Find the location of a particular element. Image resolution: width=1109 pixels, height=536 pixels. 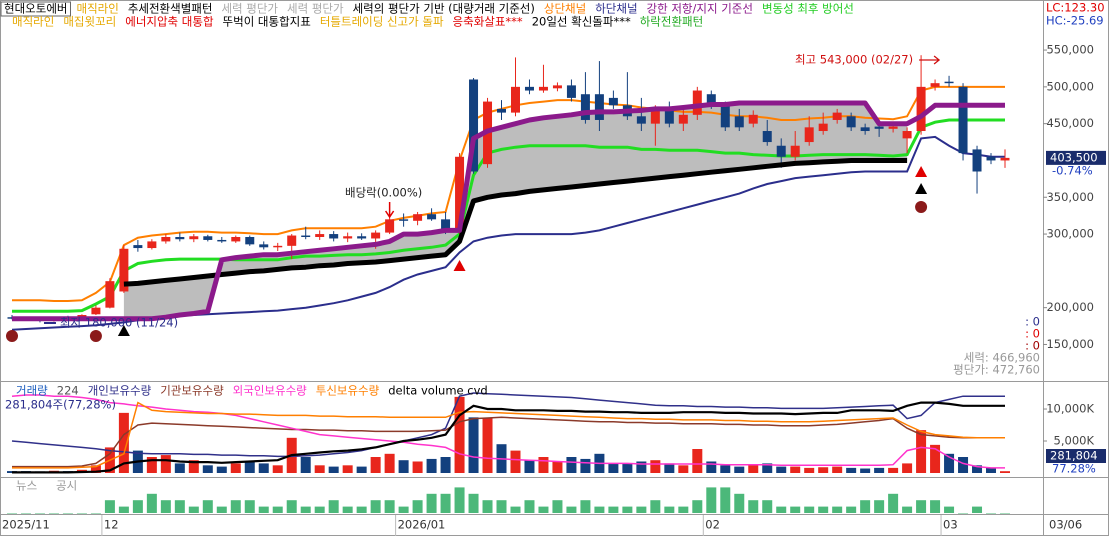

legend-item: 추세전환색별패턴 is located at coordinates (170, 9).